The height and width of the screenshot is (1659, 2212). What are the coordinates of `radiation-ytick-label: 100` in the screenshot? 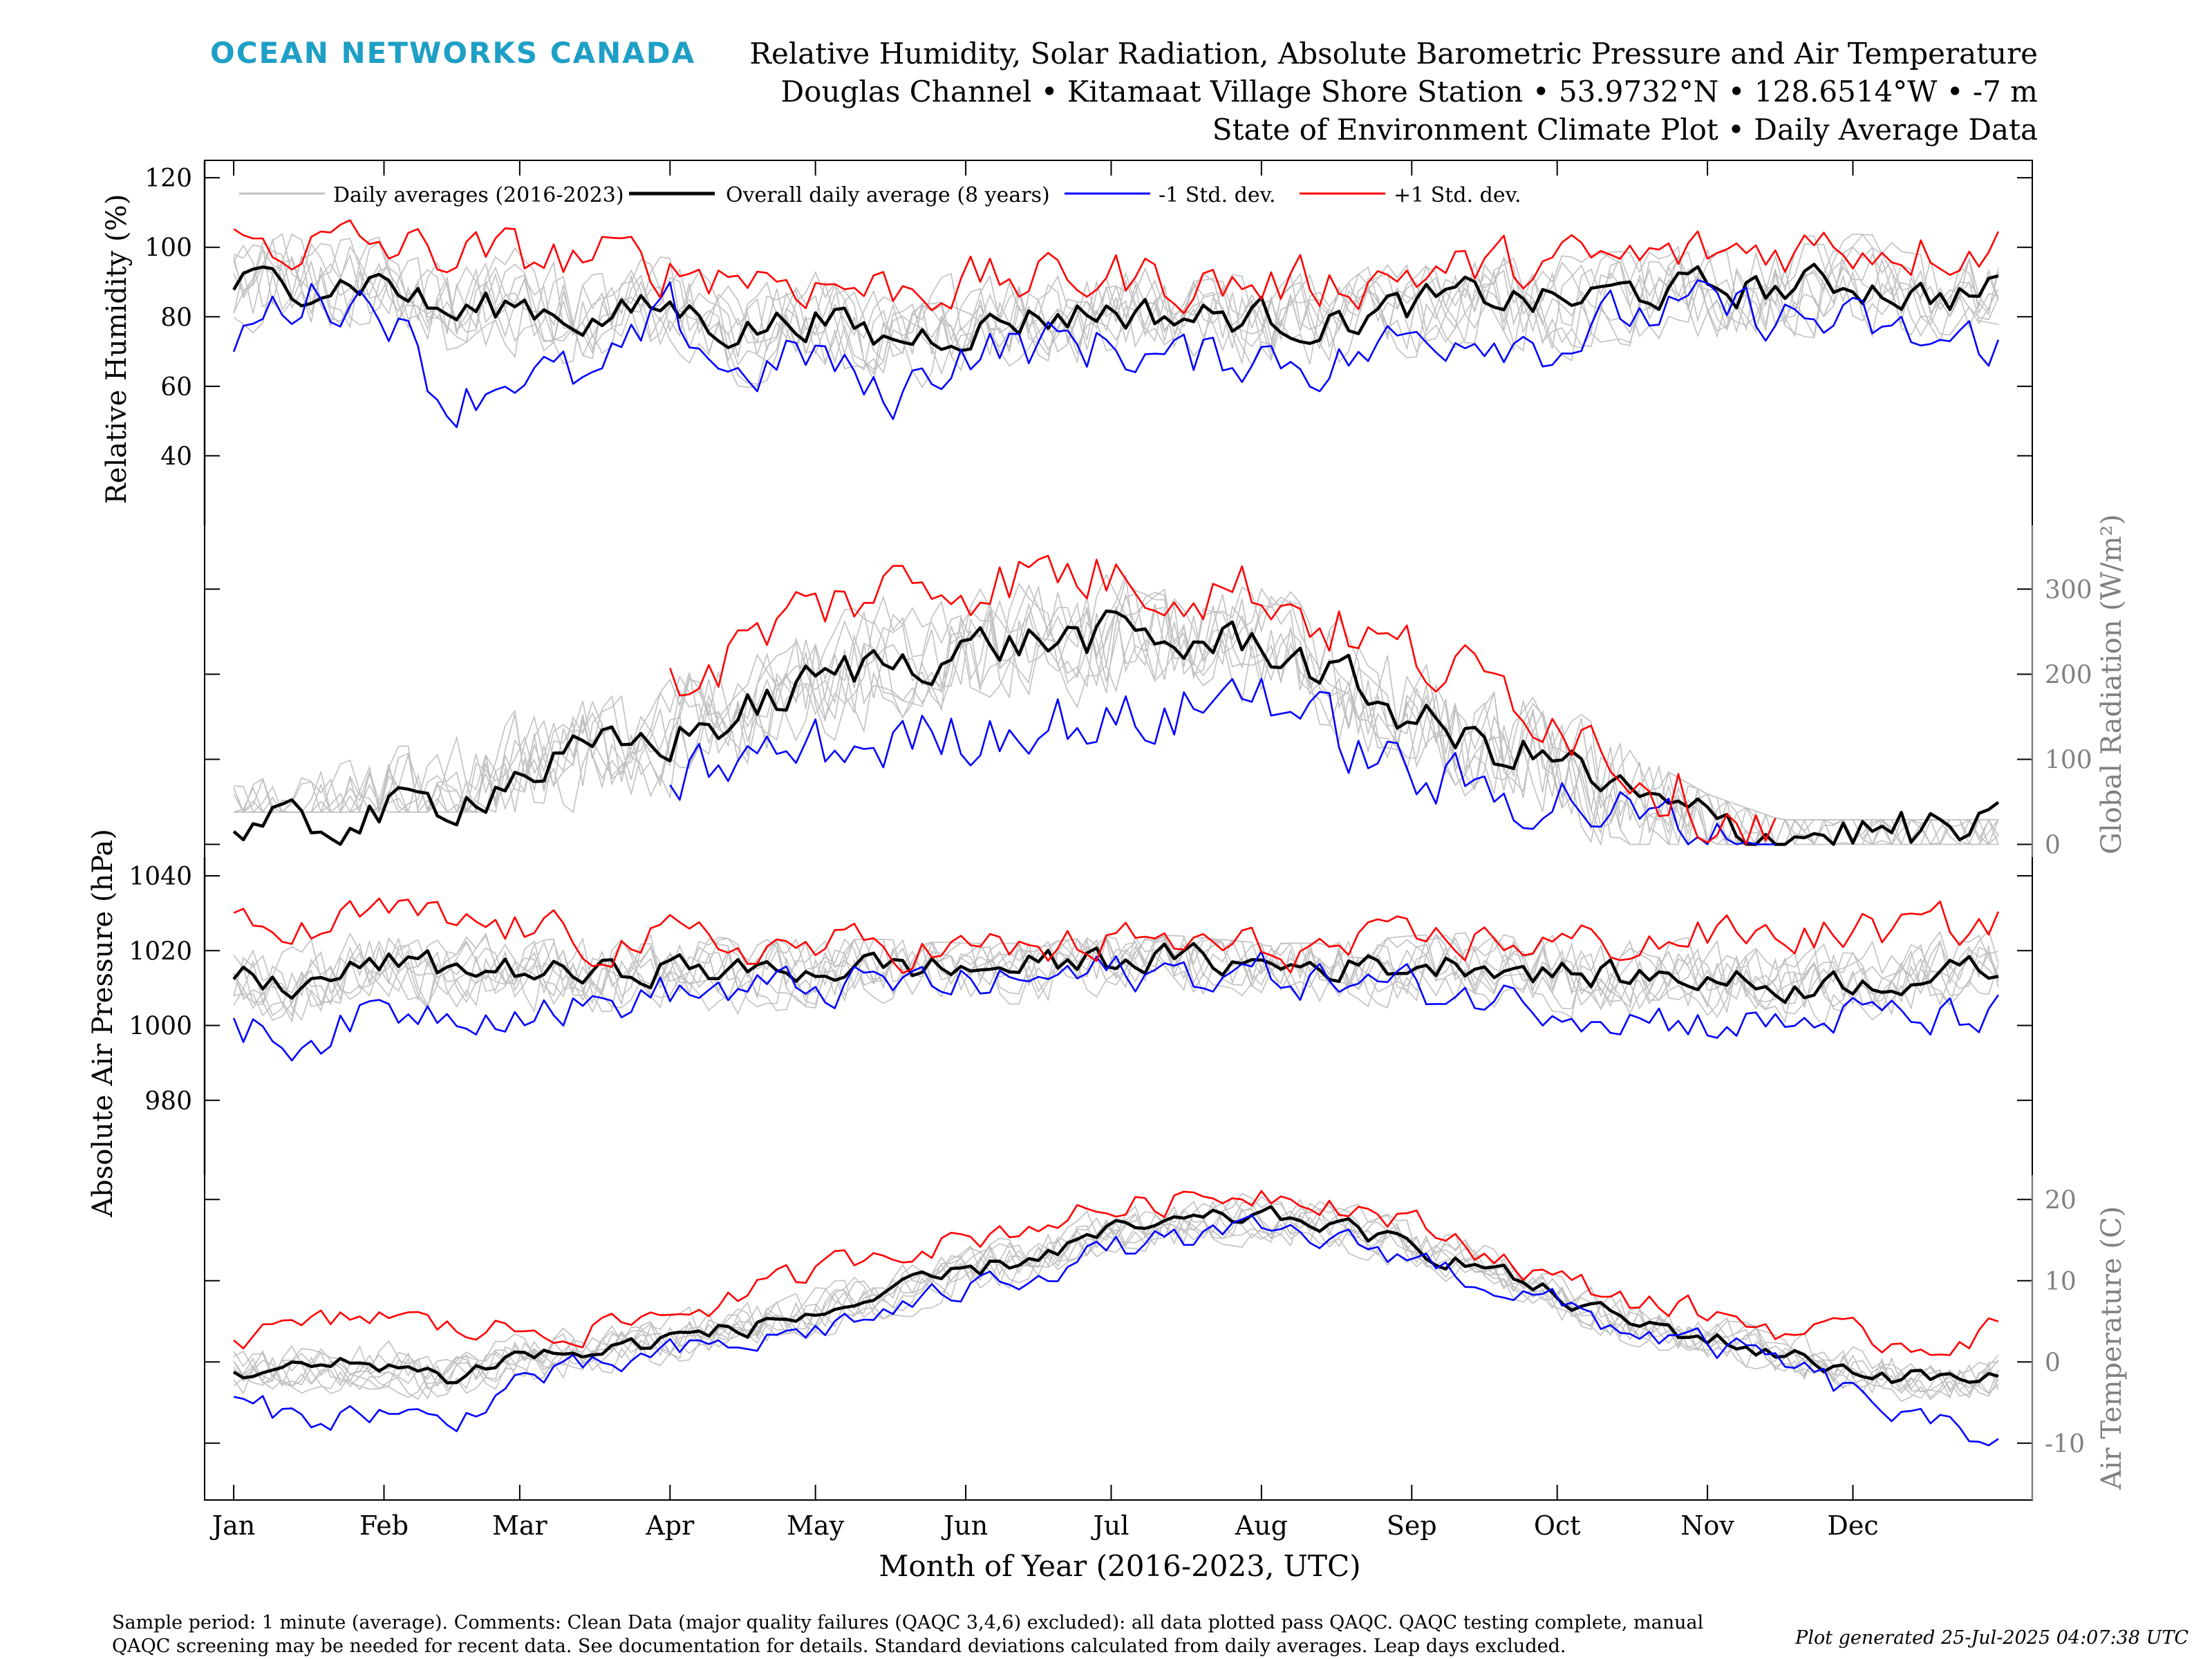 It's located at (2068, 760).